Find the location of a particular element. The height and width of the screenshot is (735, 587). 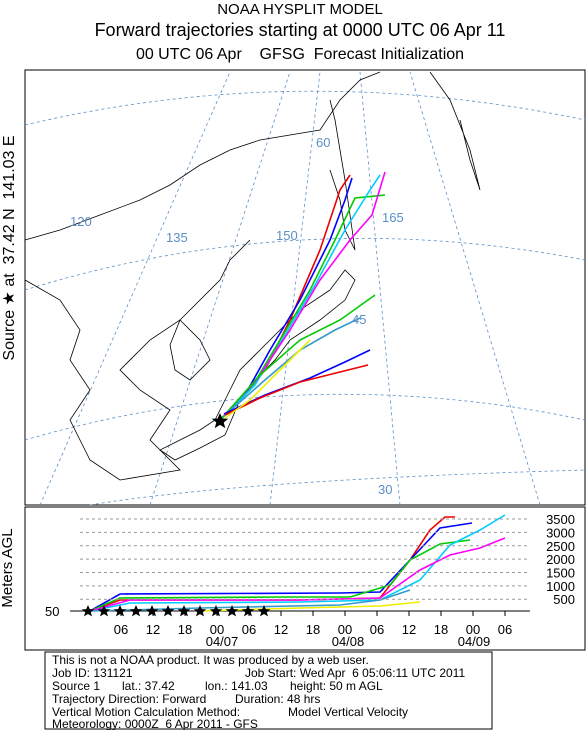

y-tick-label: 3000 is located at coordinates (560, 532).